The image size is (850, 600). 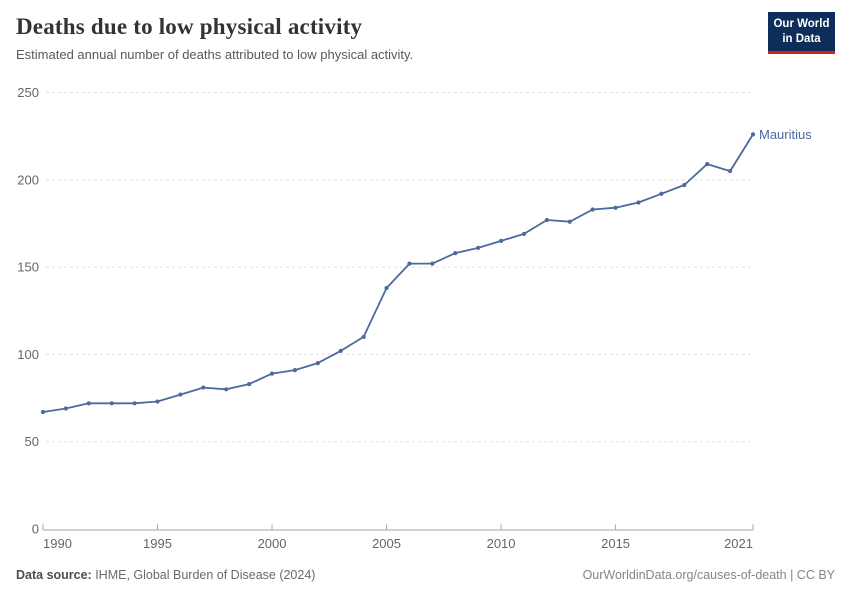 What do you see at coordinates (189, 26) in the screenshot?
I see `chart-title: Deaths due to low physical activity` at bounding box center [189, 26].